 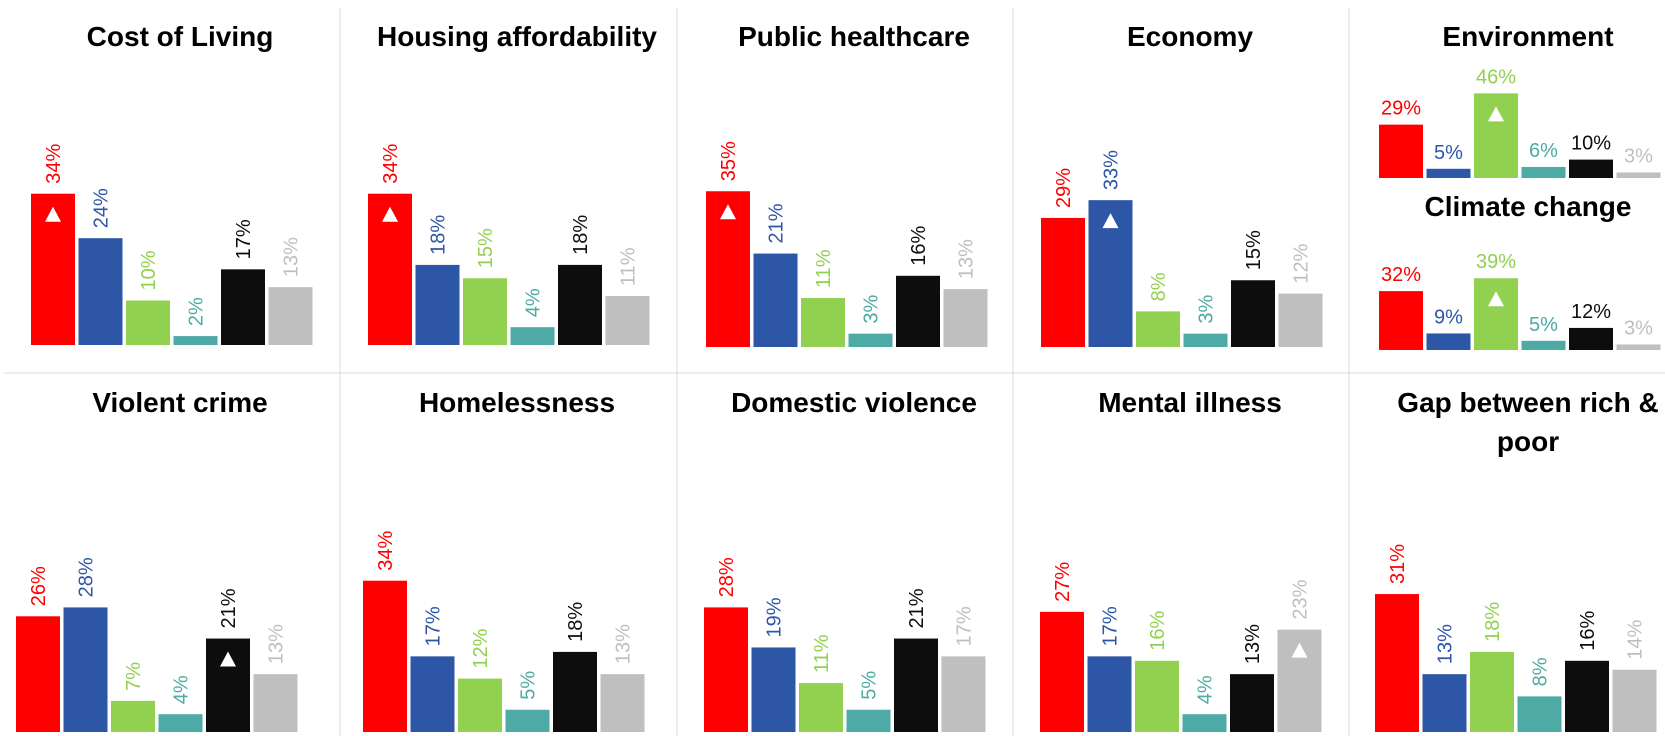 I want to click on data-label: 33%, so click(x=1112, y=170).